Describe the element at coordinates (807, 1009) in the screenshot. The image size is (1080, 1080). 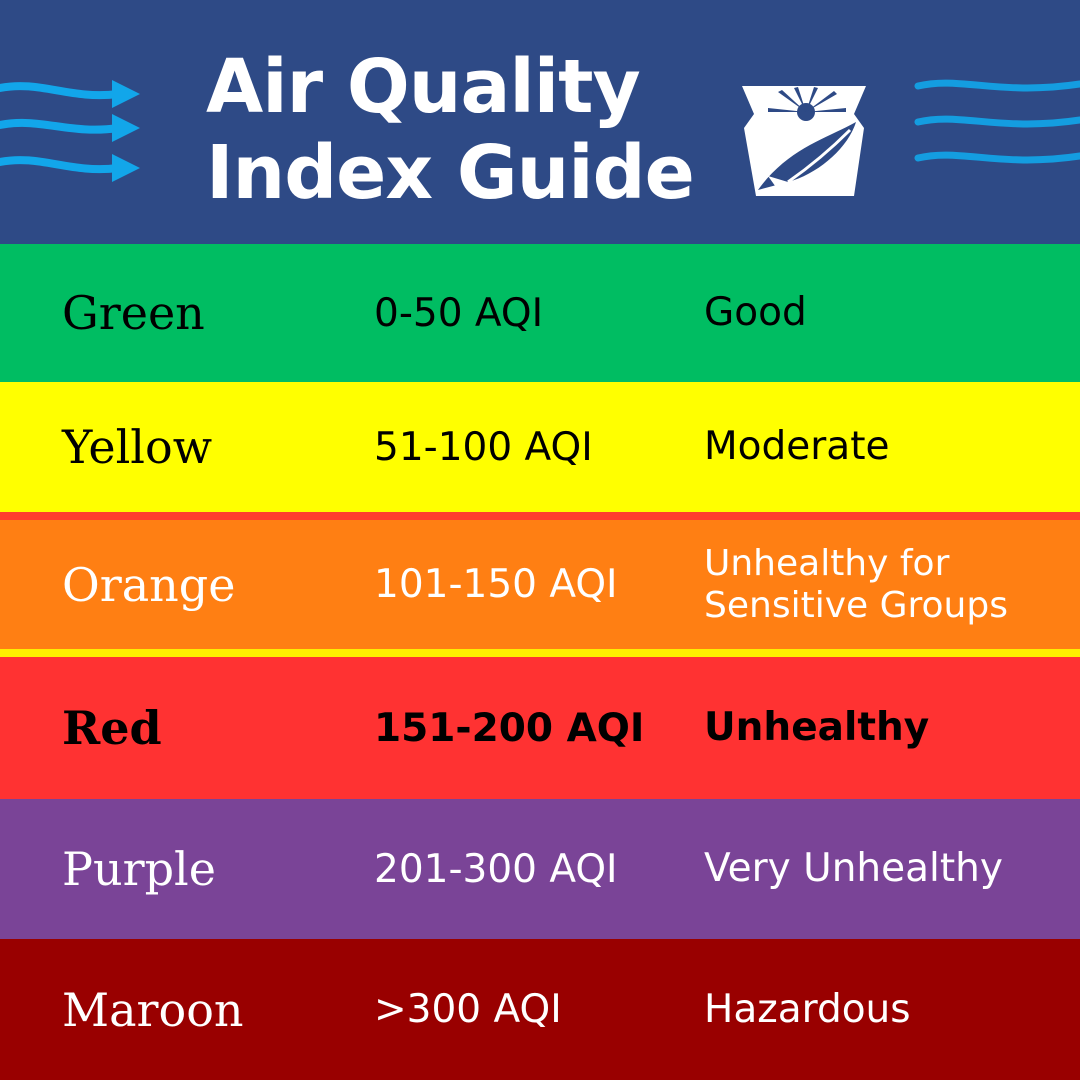
I see `row-level: Hazardous` at that location.